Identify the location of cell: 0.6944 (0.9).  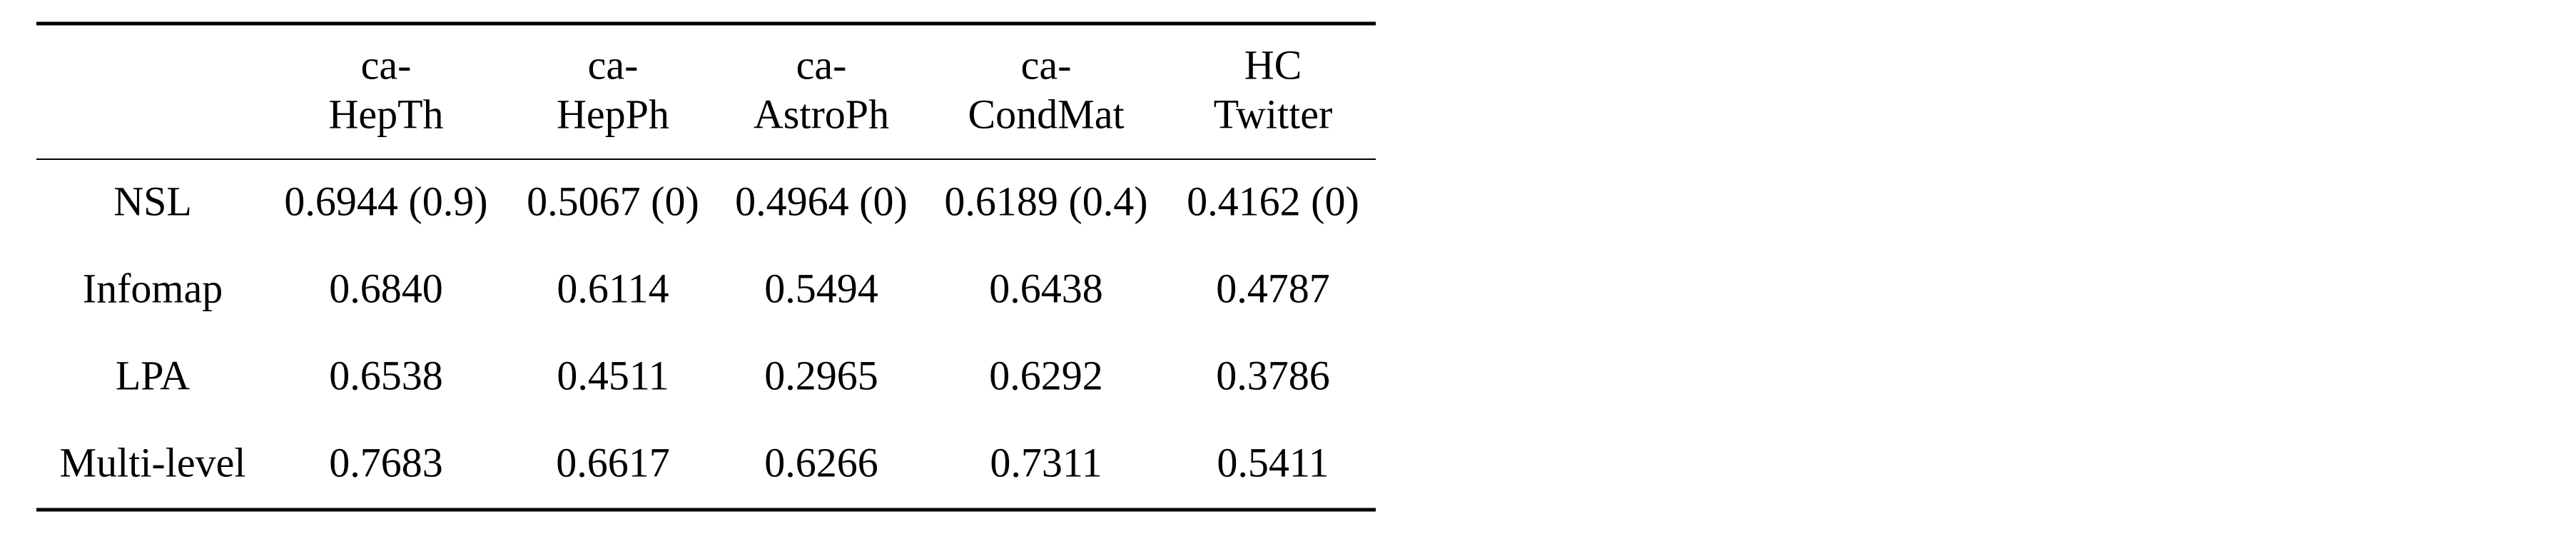
(386, 201).